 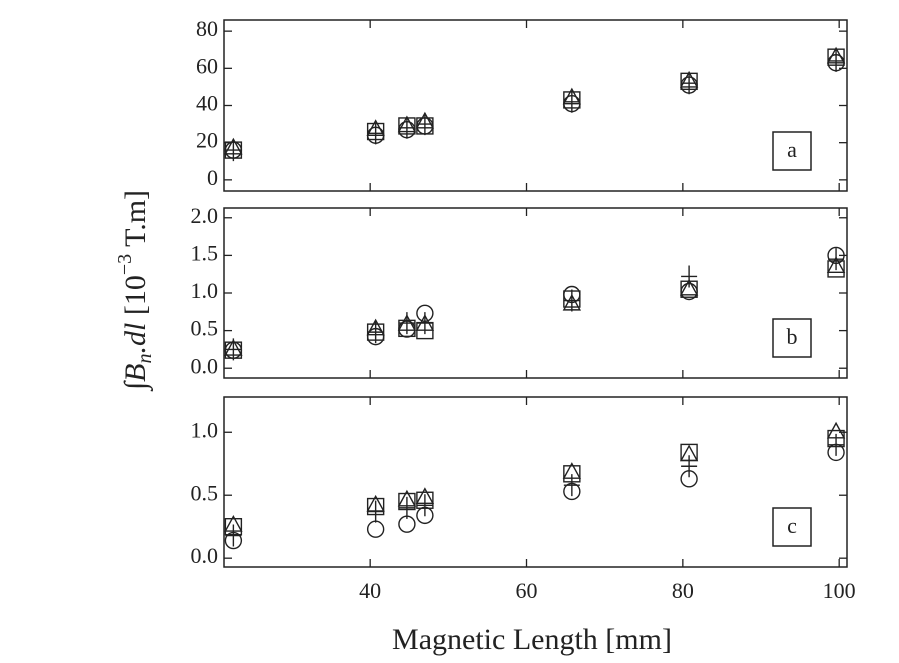 I want to click on y-axis-label-part: T.m], so click(x=135, y=222).